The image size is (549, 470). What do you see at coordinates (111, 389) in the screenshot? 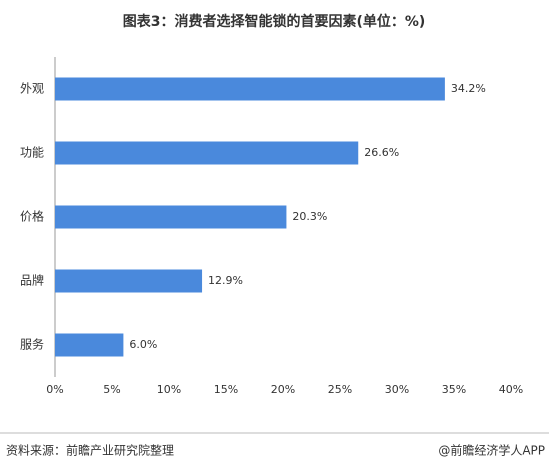
I see `x-tick-label: 5%` at bounding box center [111, 389].